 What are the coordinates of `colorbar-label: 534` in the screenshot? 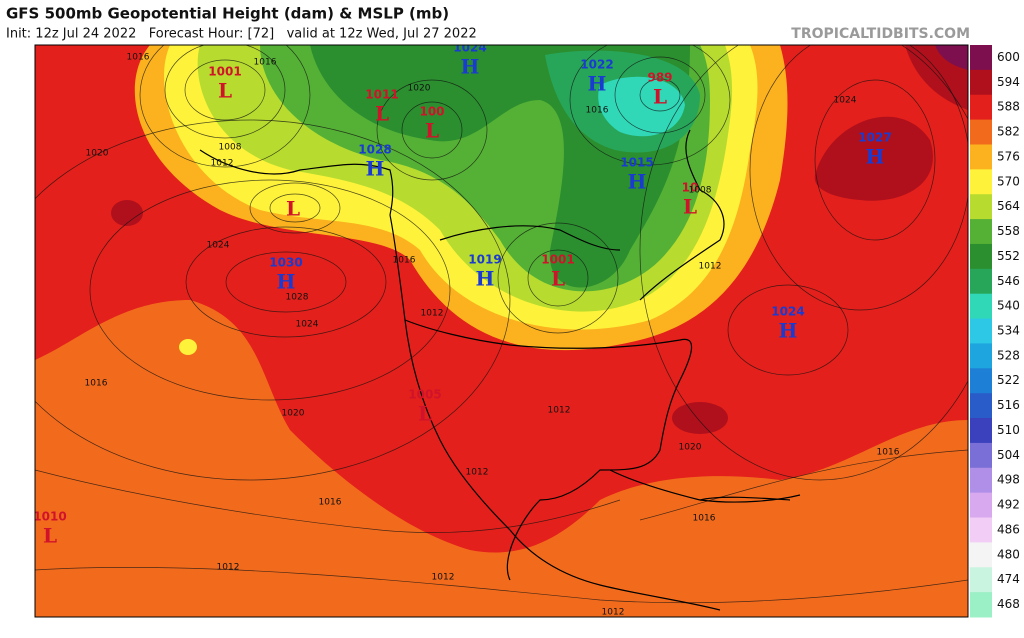 It's located at (1008, 331).